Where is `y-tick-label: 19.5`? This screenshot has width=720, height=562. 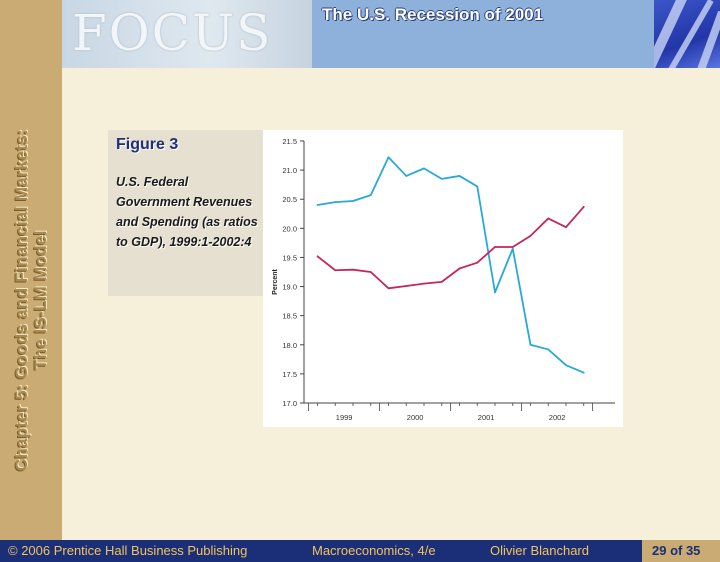 y-tick-label: 19.5 is located at coordinates (289, 257).